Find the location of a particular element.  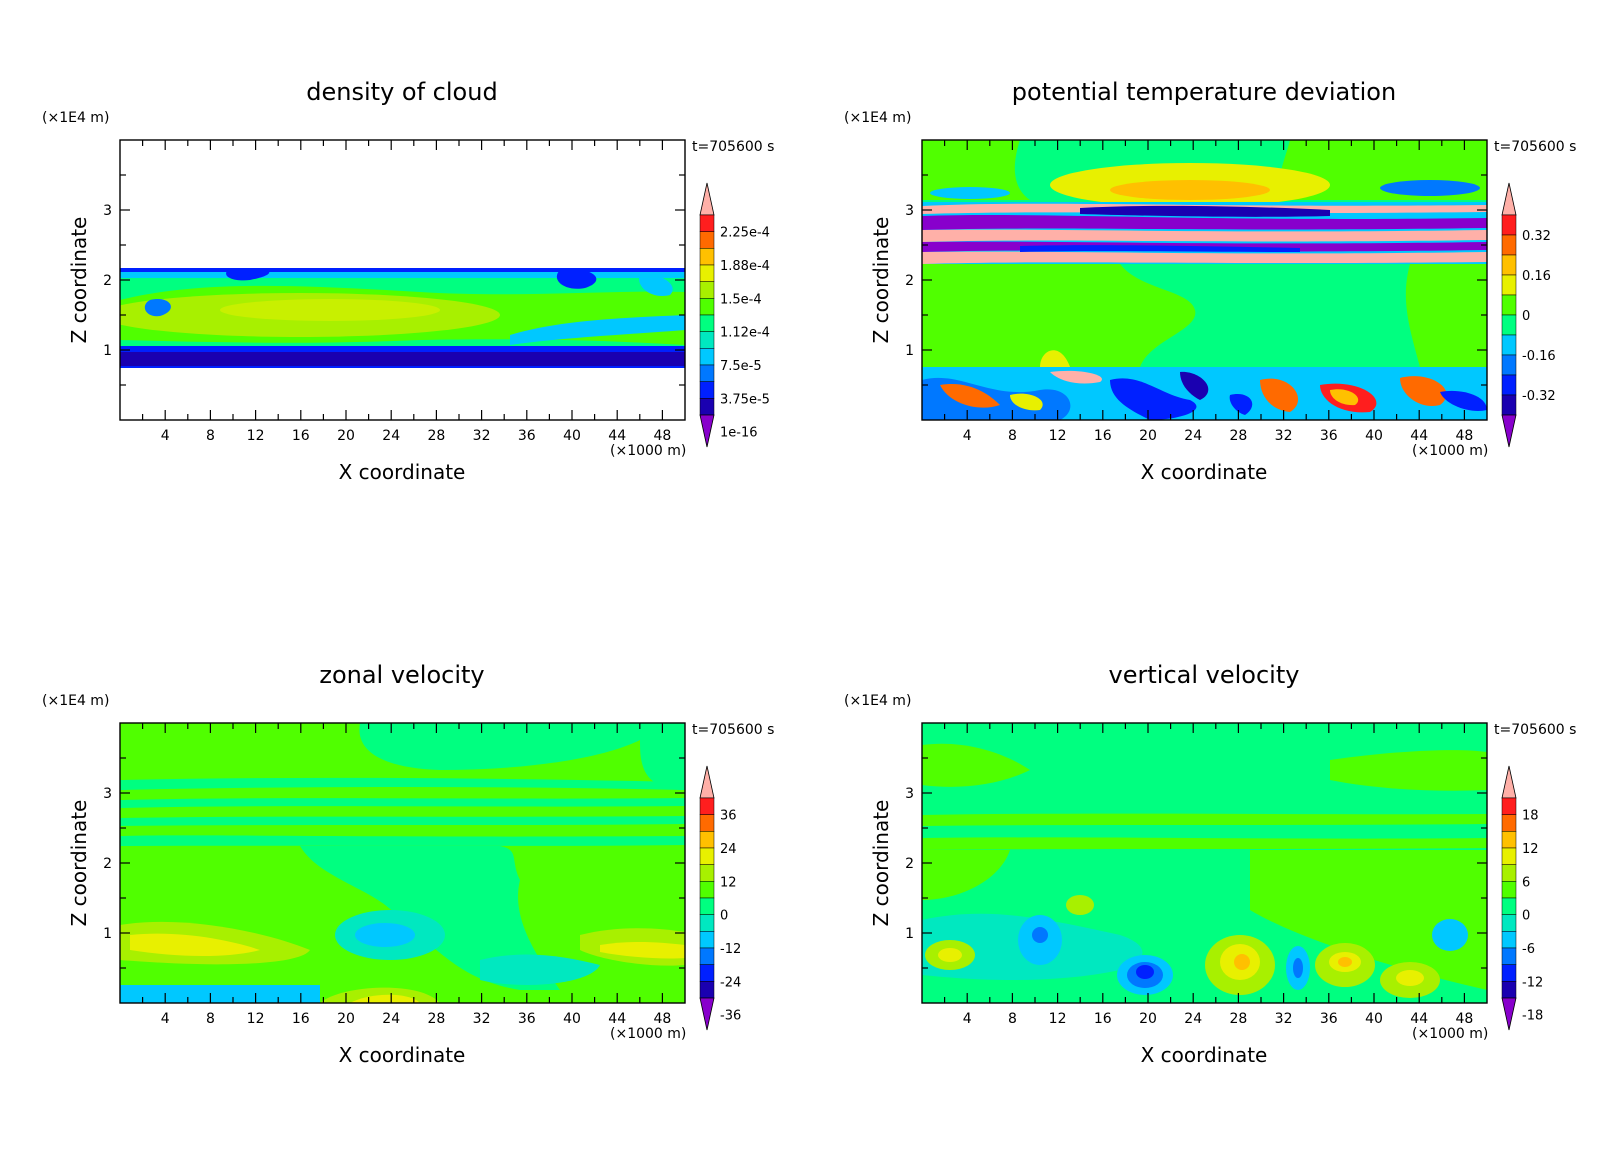

chart-title: vertical velocity is located at coordinates (1204, 675).